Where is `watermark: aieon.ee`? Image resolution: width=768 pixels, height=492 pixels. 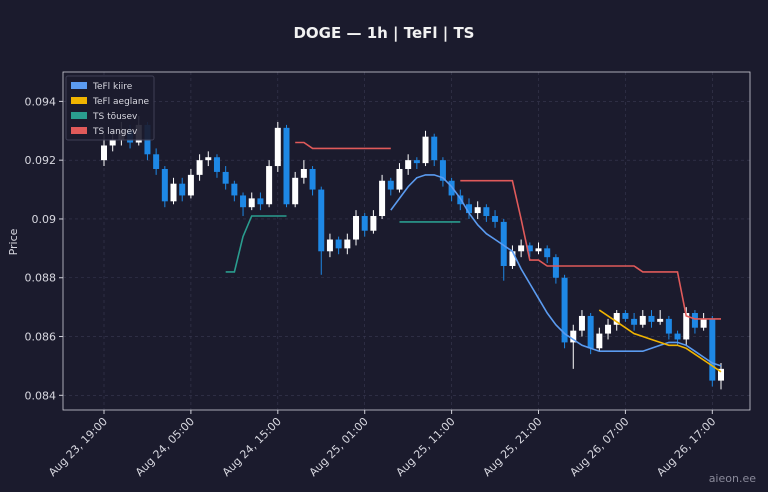
watermark: aieon.ee is located at coordinates (733, 478).